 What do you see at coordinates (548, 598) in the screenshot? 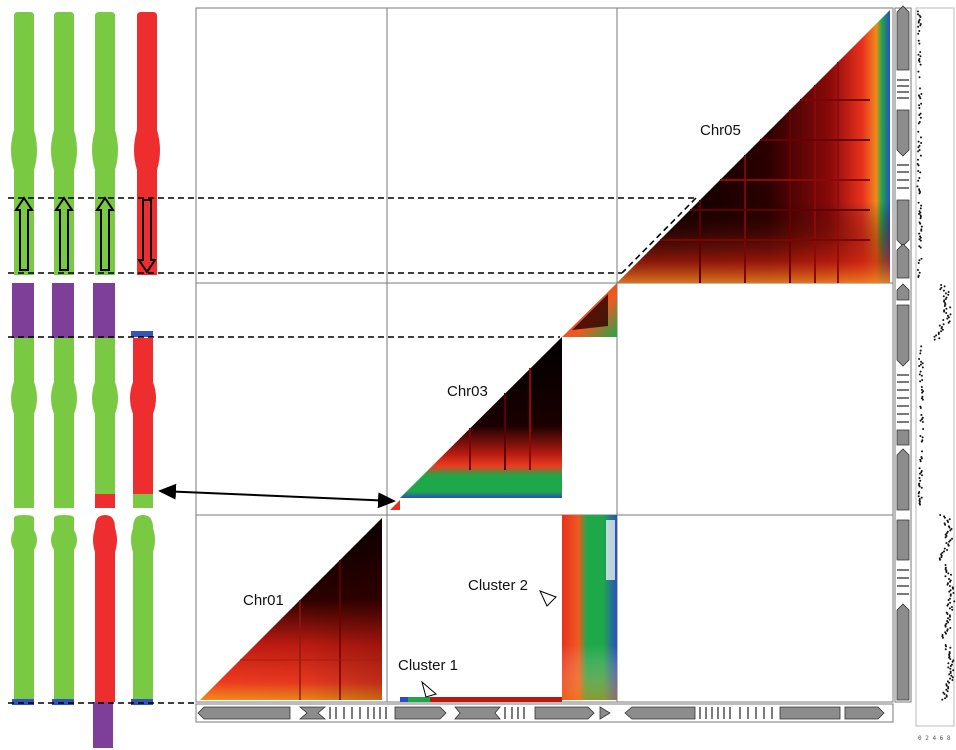
I see `cluster-2-pointer-icon` at bounding box center [548, 598].